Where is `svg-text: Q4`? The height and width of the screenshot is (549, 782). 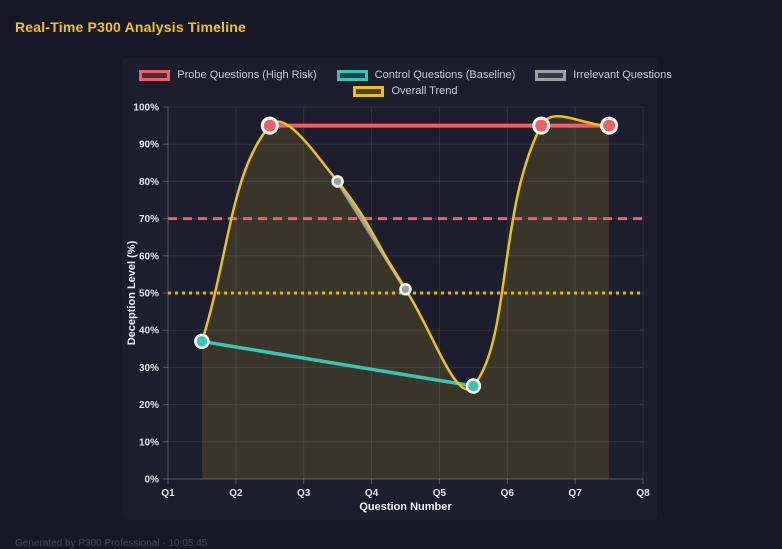 svg-text: Q4 is located at coordinates (372, 493).